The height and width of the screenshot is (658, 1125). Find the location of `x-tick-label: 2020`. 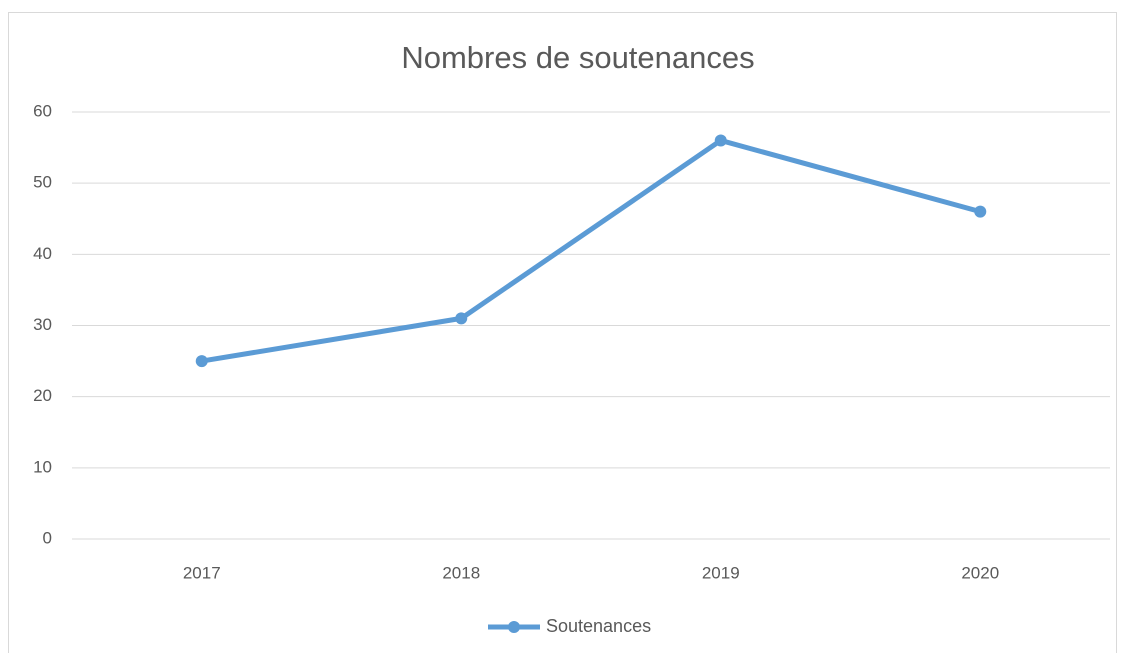

x-tick-label: 2020 is located at coordinates (980, 572).